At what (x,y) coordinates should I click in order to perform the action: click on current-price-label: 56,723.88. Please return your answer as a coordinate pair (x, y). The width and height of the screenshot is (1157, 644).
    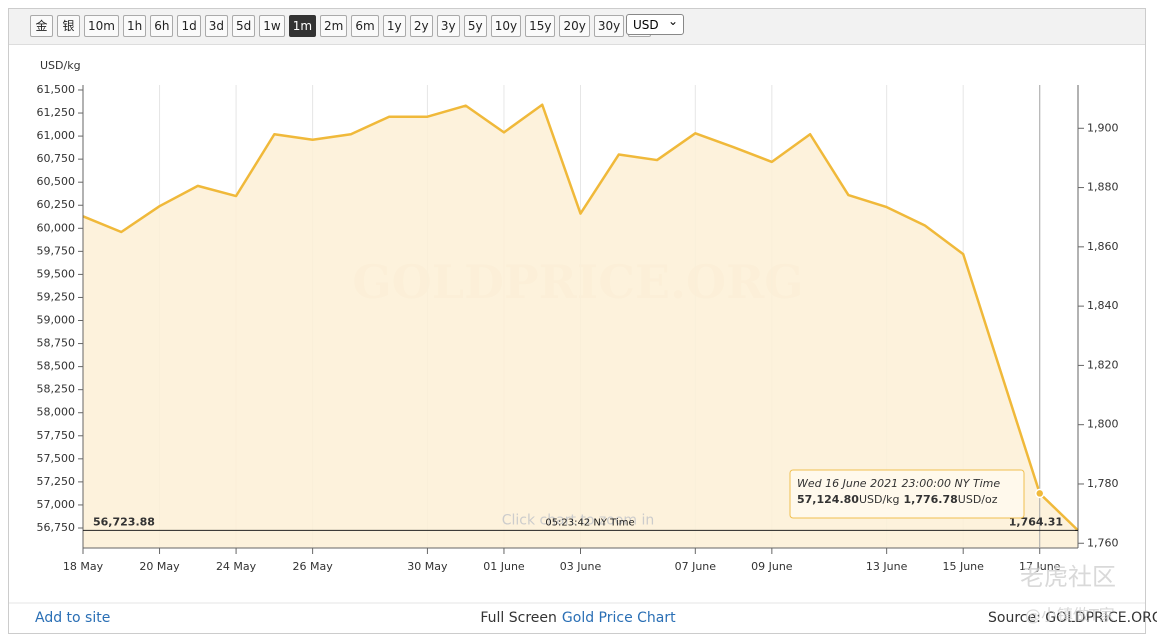
    Looking at the image, I should click on (124, 521).